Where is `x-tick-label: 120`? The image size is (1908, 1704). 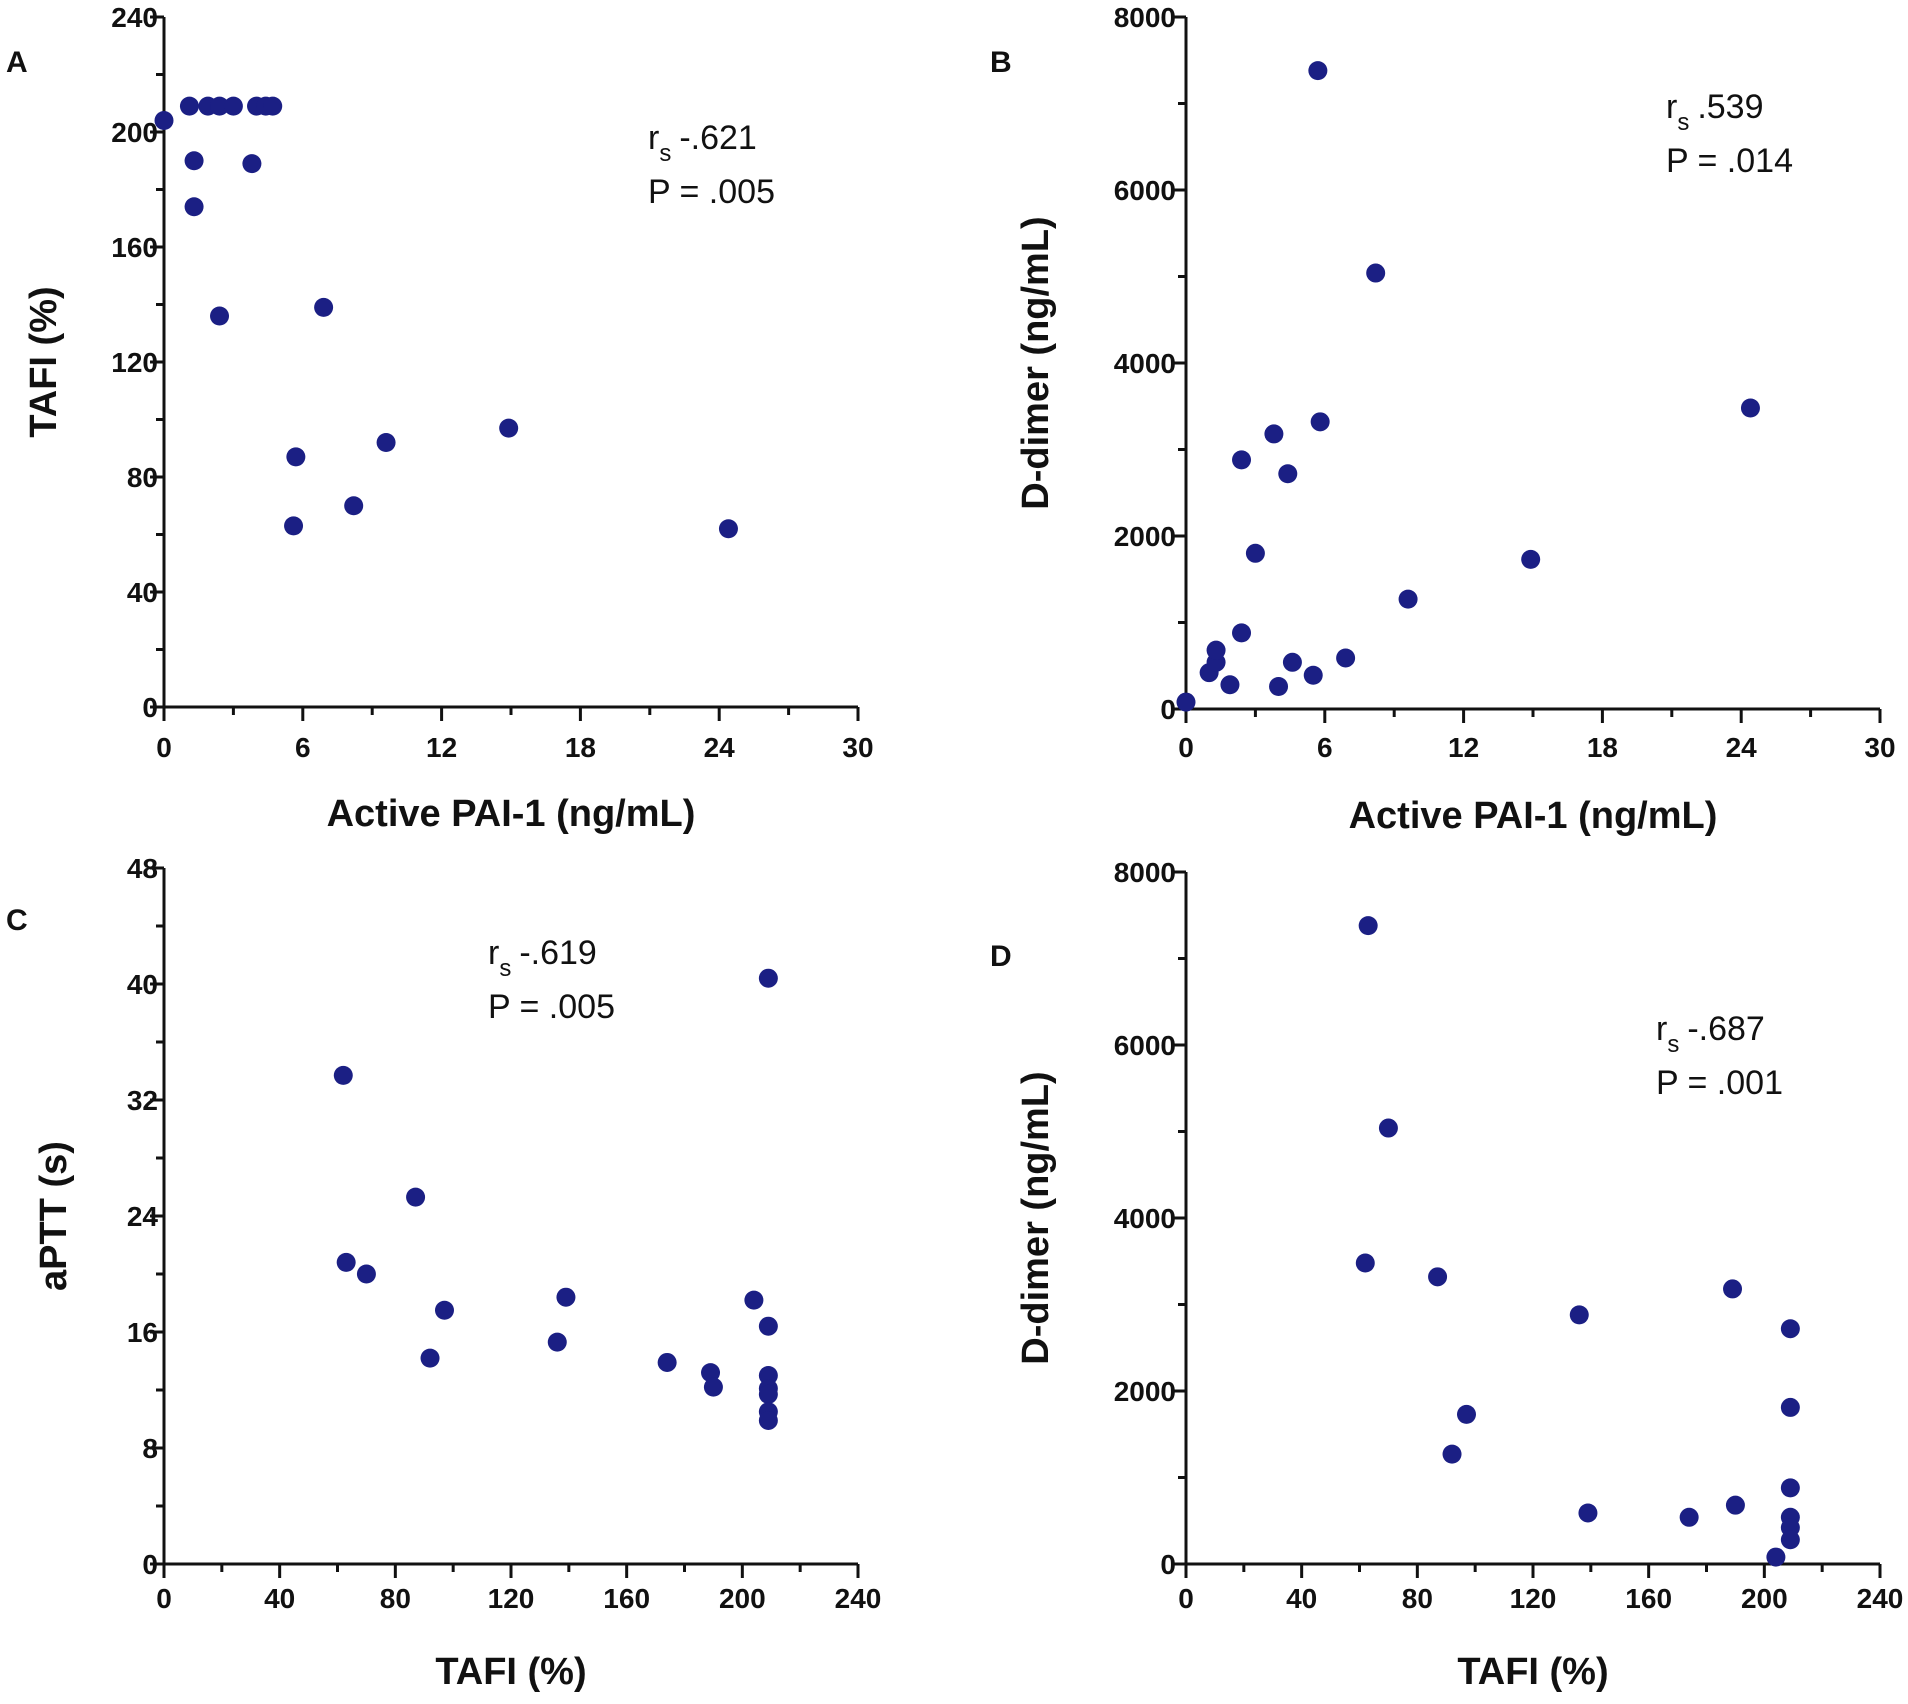
x-tick-label: 120 is located at coordinates (511, 1598).